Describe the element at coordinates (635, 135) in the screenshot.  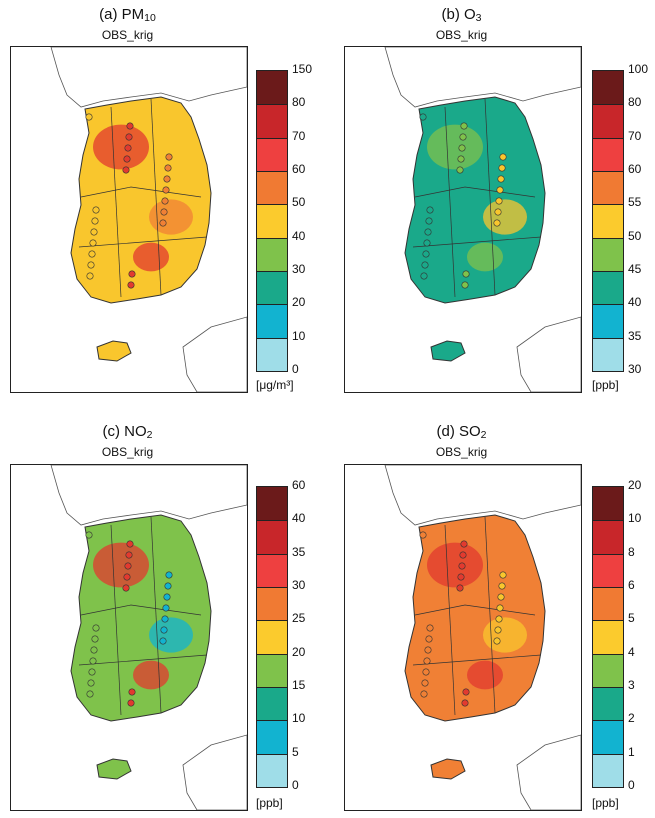
I see `color-scale-tick-label: 70` at that location.